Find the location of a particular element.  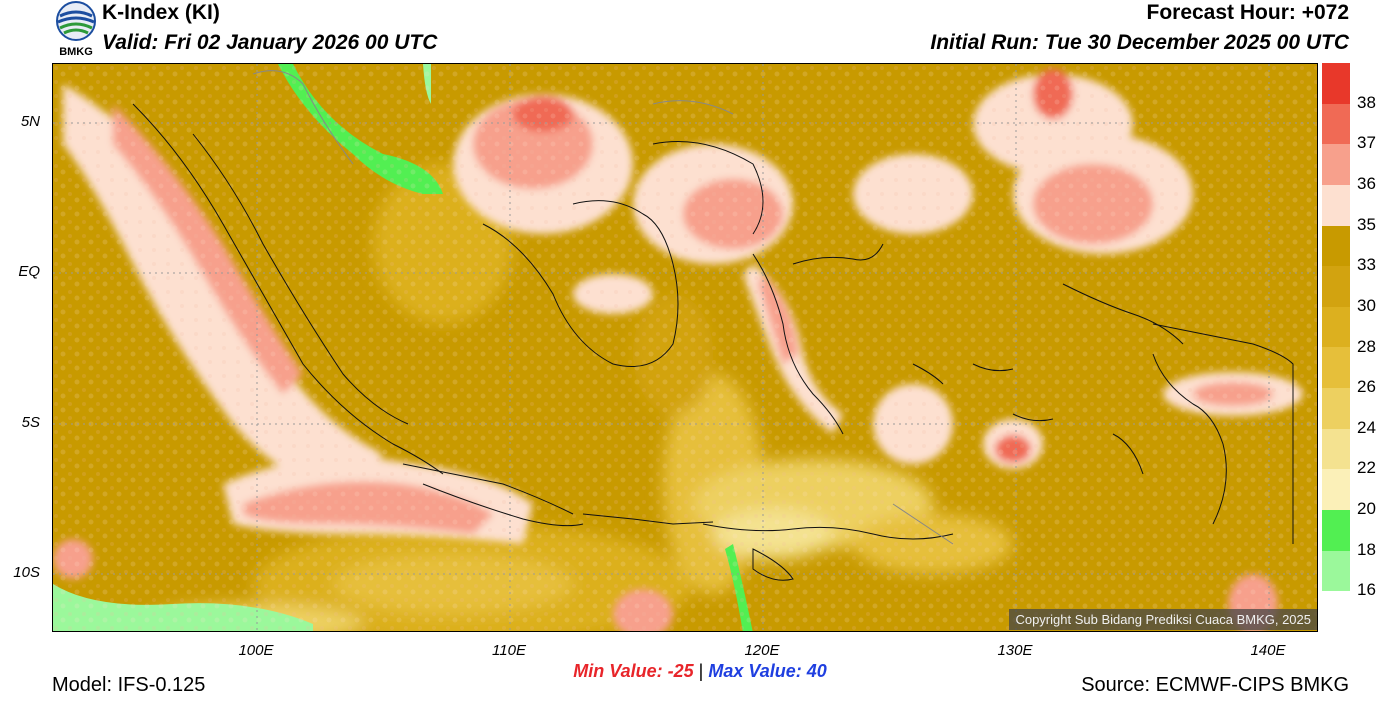

colorbar-tick-label: 37 is located at coordinates (1366, 143).